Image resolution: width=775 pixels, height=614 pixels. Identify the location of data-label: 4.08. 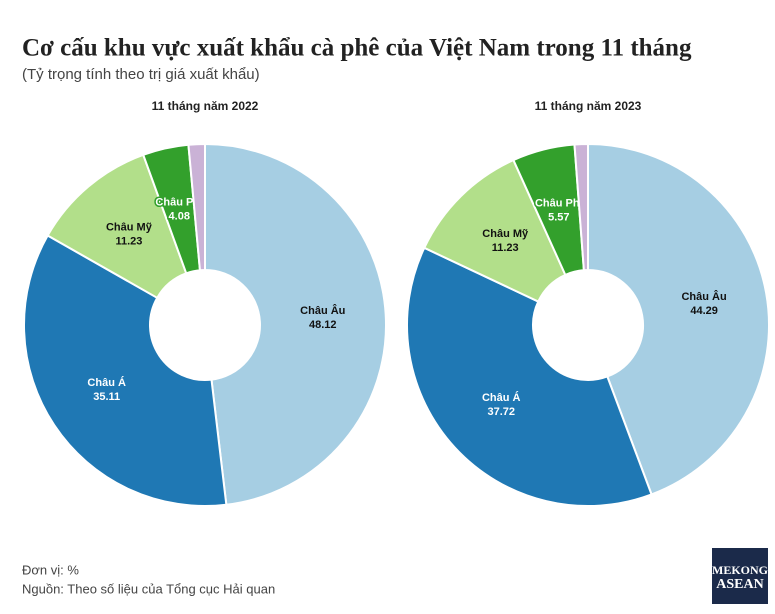
(179, 217).